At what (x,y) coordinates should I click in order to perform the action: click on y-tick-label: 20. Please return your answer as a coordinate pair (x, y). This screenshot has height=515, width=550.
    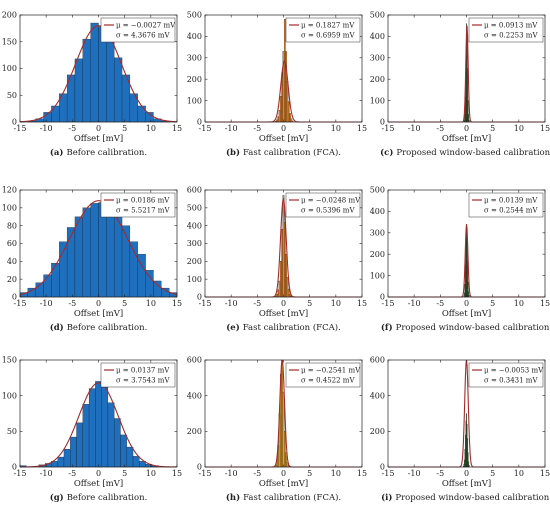
    Looking at the image, I should click on (12, 279).